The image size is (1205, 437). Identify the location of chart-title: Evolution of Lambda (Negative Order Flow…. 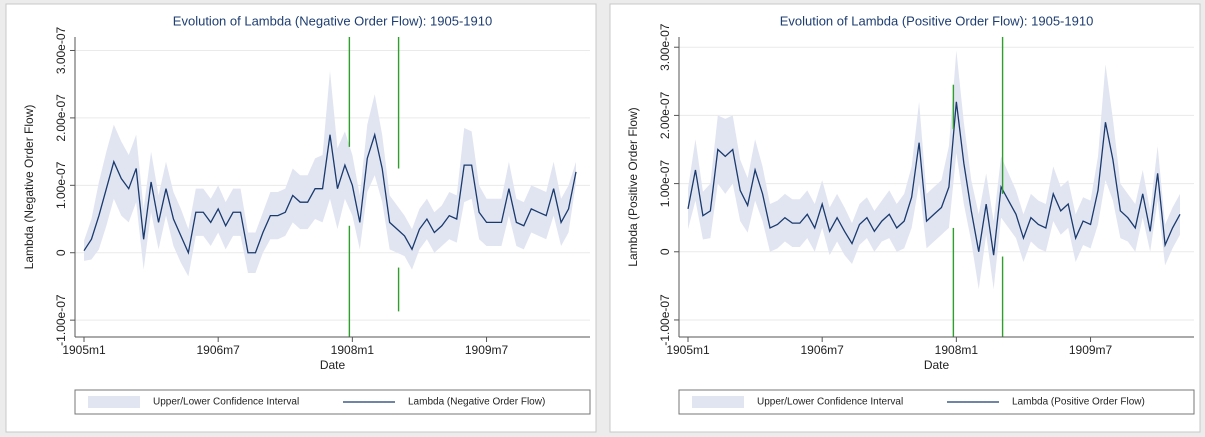
(332, 20).